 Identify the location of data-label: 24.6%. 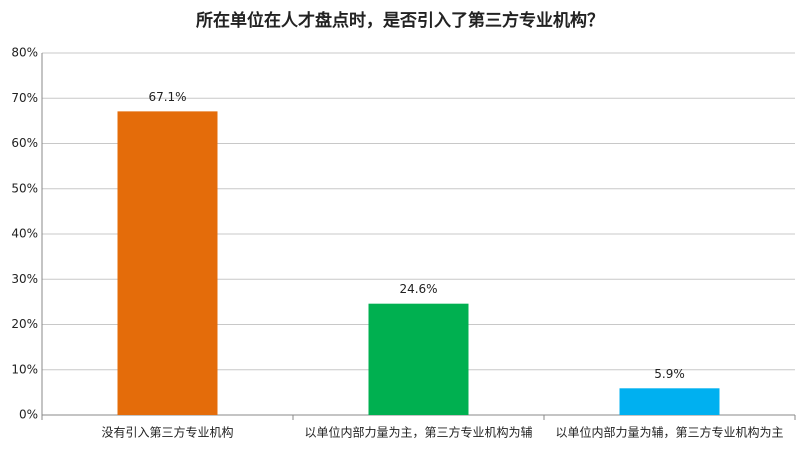
(418, 289).